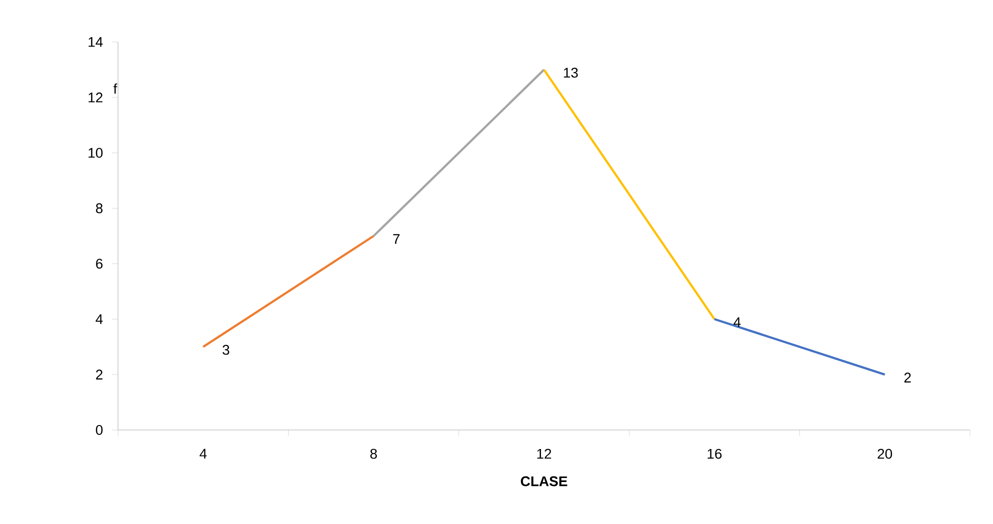 The height and width of the screenshot is (524, 993). I want to click on x-axis-title: CLASE, so click(544, 481).